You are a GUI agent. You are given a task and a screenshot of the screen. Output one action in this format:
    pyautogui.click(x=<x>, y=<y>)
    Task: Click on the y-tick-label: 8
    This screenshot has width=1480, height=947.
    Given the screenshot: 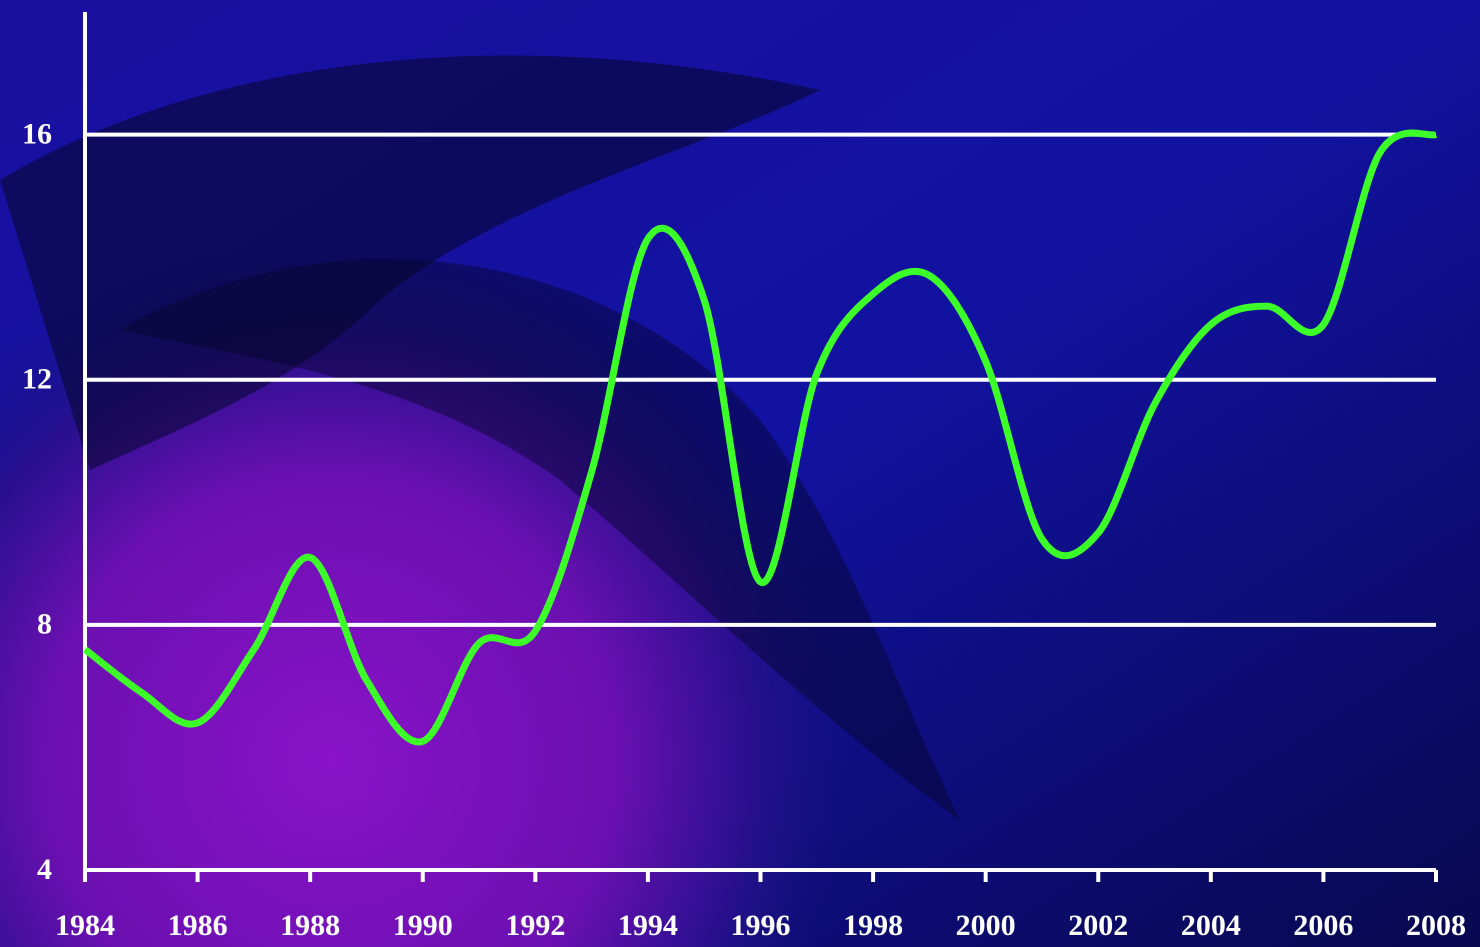 What is the action you would take?
    pyautogui.click(x=44, y=624)
    